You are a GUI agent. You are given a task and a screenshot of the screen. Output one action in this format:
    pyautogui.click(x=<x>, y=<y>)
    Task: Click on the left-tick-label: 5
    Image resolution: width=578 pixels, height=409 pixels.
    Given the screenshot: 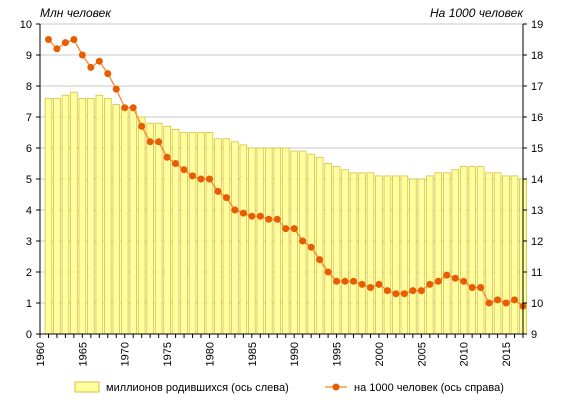 What is the action you would take?
    pyautogui.click(x=29, y=180)
    